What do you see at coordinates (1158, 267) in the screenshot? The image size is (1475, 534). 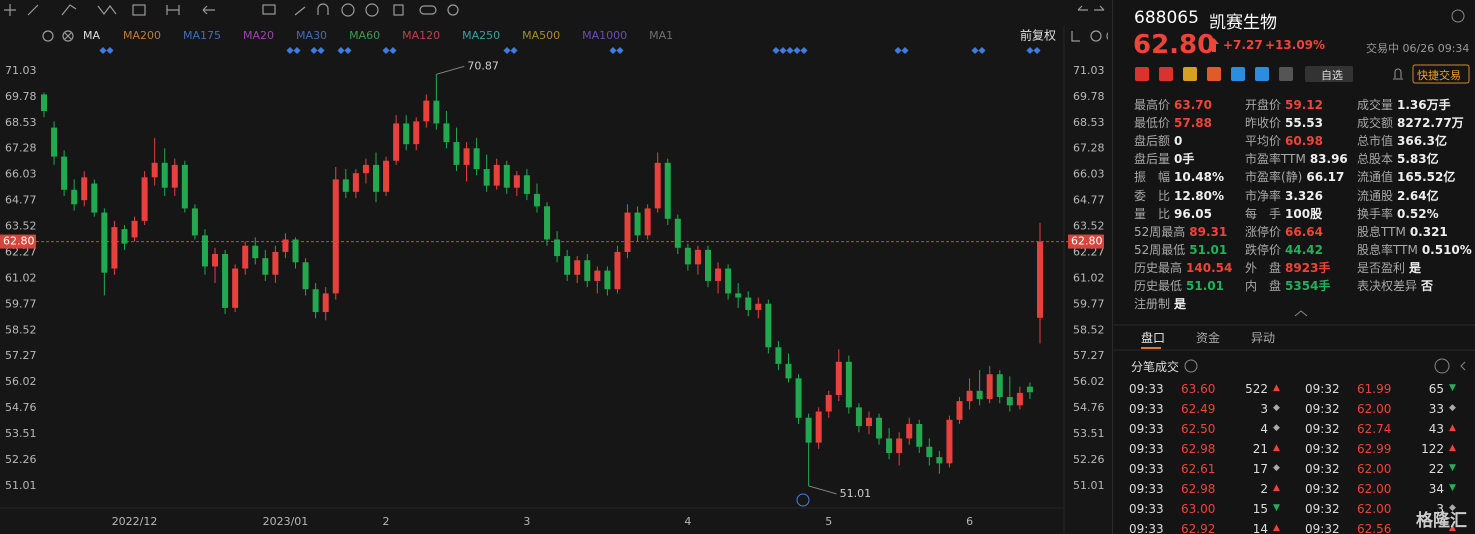 I see `stat-label: 历史最高` at bounding box center [1158, 267].